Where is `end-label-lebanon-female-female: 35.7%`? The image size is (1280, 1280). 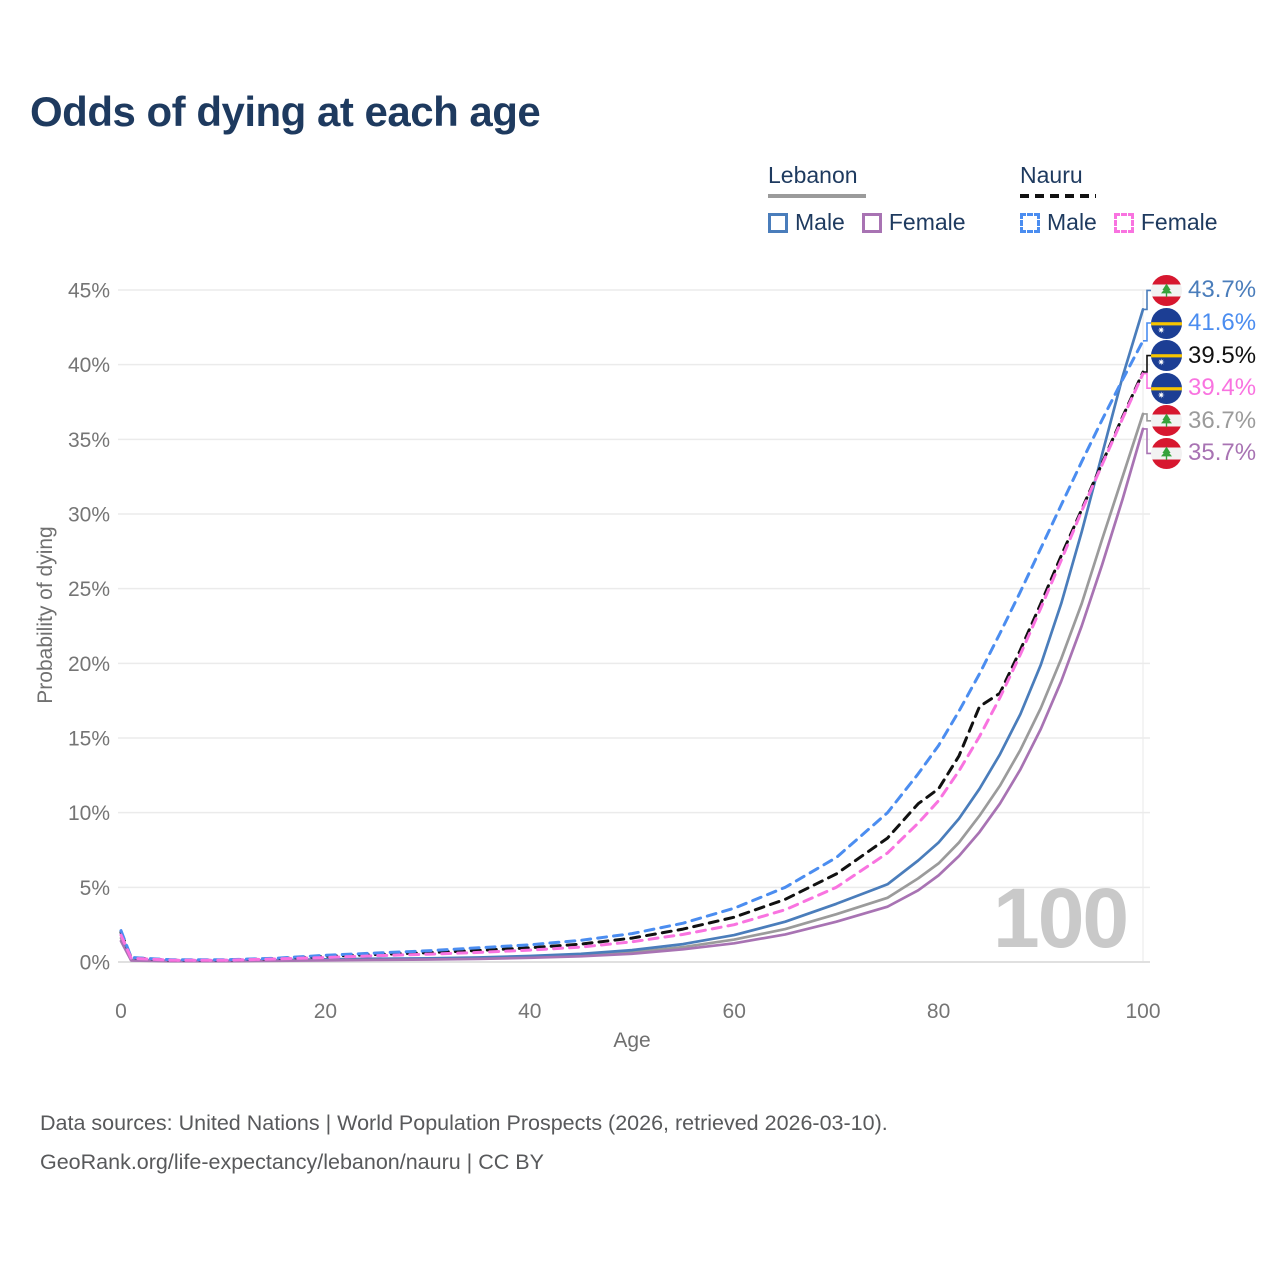 end-label-lebanon-female-female: 35.7% is located at coordinates (1204, 453).